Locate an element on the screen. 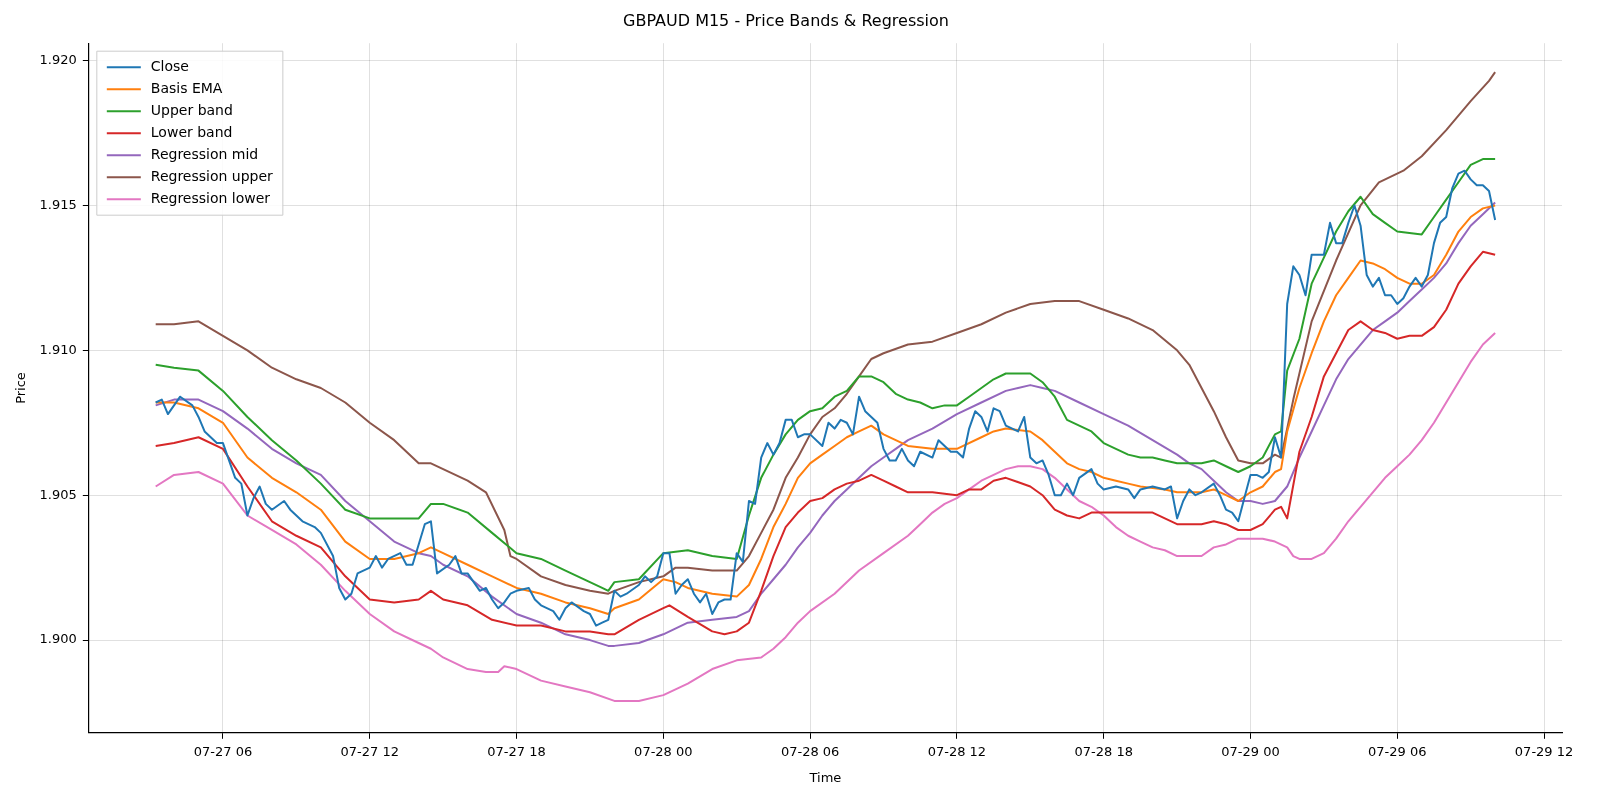  y-tick-label: 1.905 is located at coordinates (58, 494).